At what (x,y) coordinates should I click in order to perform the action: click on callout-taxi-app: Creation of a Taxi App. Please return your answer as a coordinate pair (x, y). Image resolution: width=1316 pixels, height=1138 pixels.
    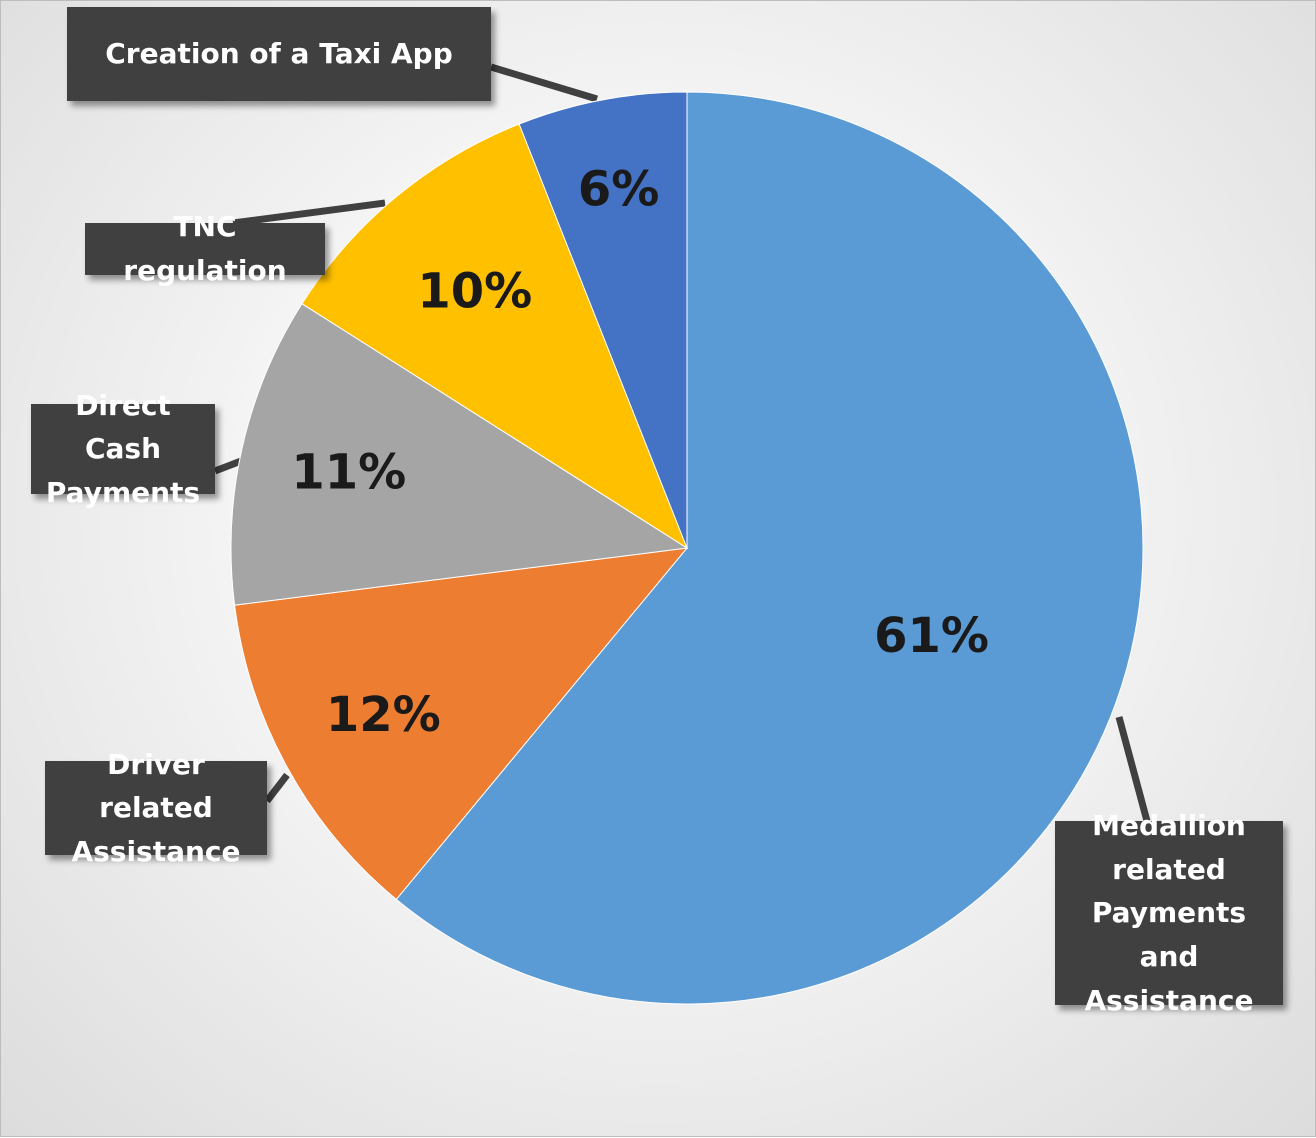
    Looking at the image, I should click on (279, 54).